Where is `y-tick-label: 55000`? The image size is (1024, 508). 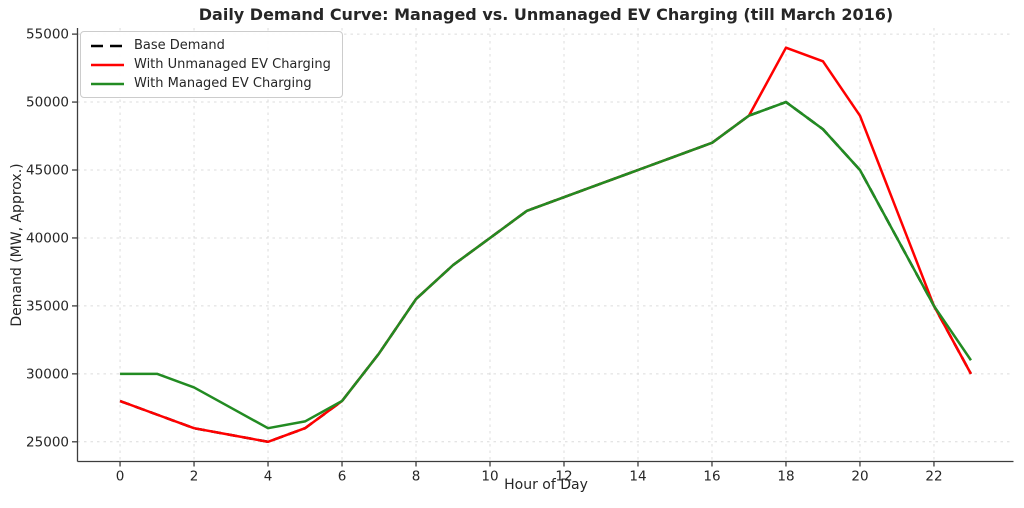 y-tick-label: 55000 is located at coordinates (47, 35).